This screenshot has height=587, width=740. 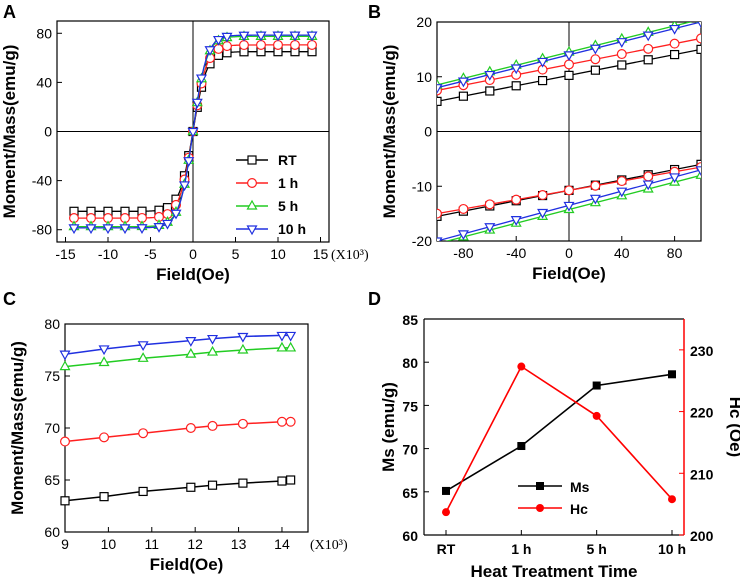 I want to click on panel-letter: C, so click(x=9, y=299).